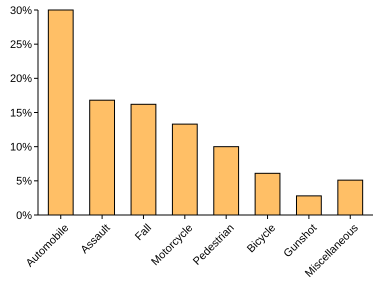 This screenshot has width=385, height=286. I want to click on y-tick-label: 0%, so click(24, 216).